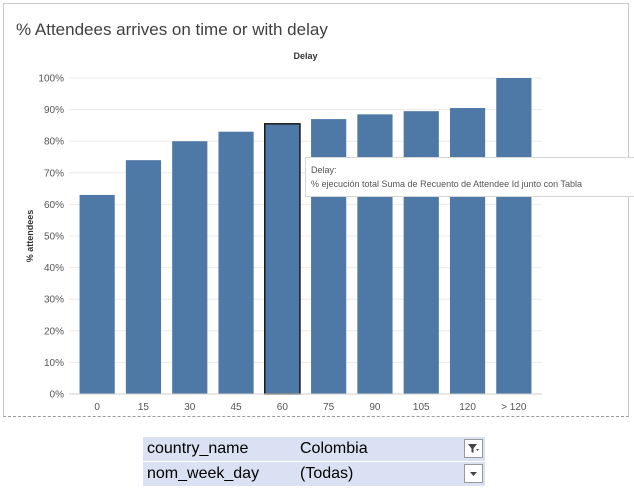 This screenshot has width=634, height=502. What do you see at coordinates (421, 407) in the screenshot?
I see `x-tick-label: 105` at bounding box center [421, 407].